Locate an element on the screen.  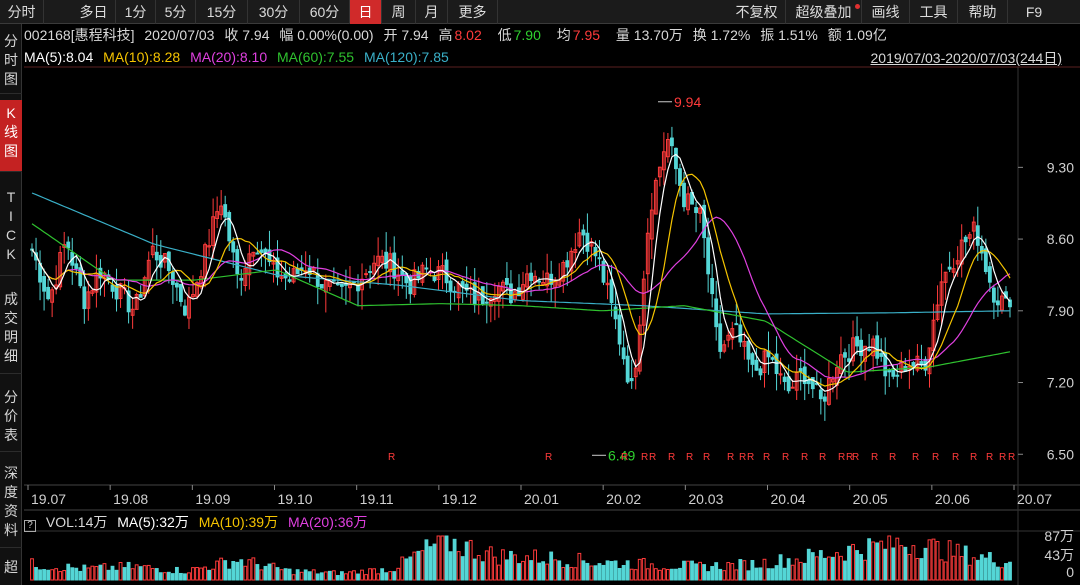
side-tab-timeshare: 分 时 图 is located at coordinates (11, 61).